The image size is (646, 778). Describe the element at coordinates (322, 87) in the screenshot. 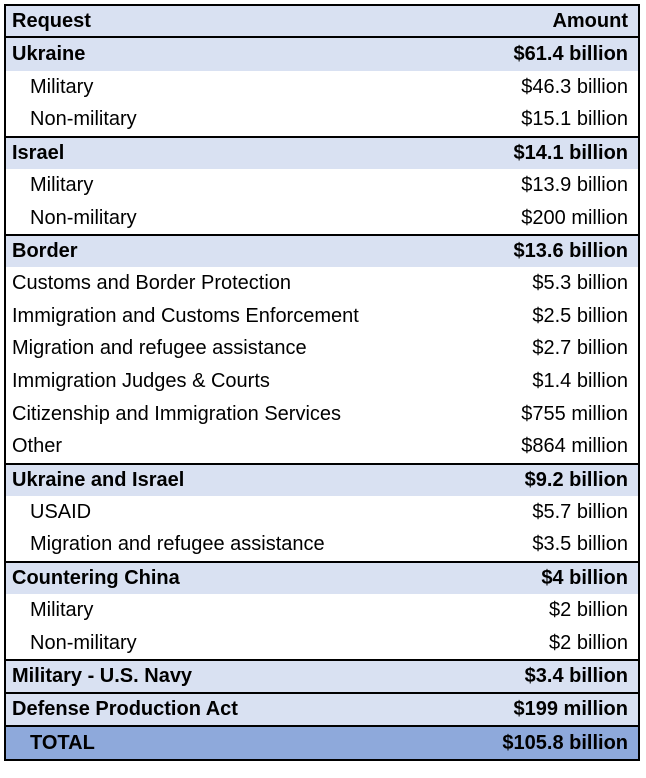

I see `table-row: Military $46.3 billion` at that location.